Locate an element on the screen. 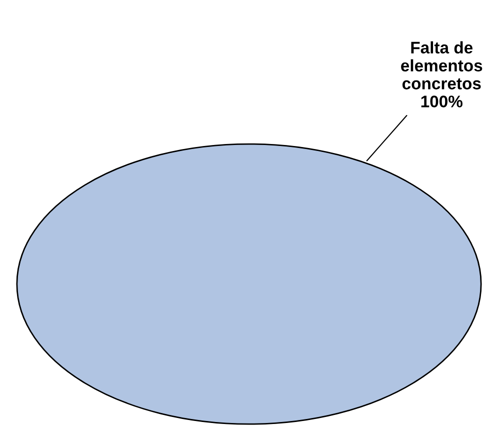  slice-label: Falta de elementos concretos is located at coordinates (441, 65).